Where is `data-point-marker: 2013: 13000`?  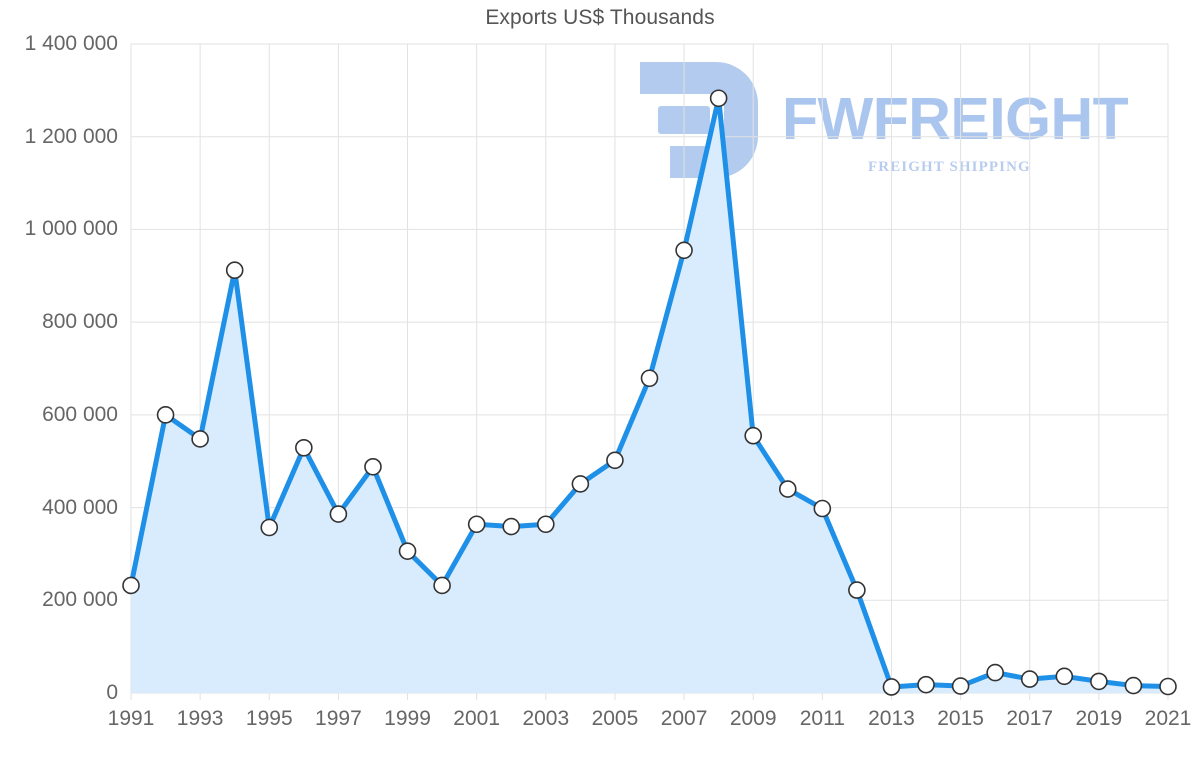
data-point-marker: 2013: 13000 is located at coordinates (891, 687).